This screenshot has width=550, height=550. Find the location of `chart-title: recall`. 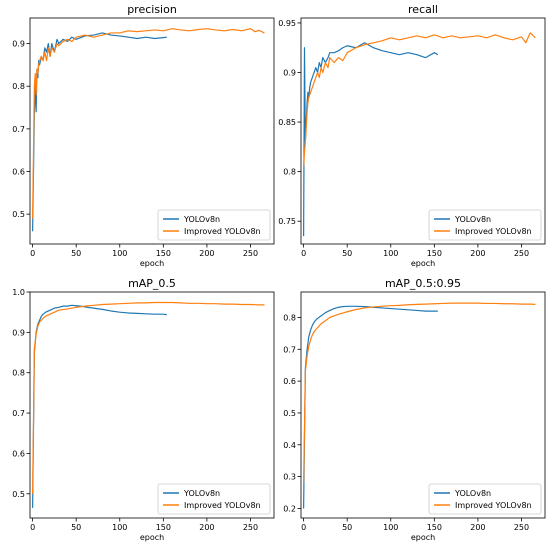

chart-title: recall is located at coordinates (423, 9).